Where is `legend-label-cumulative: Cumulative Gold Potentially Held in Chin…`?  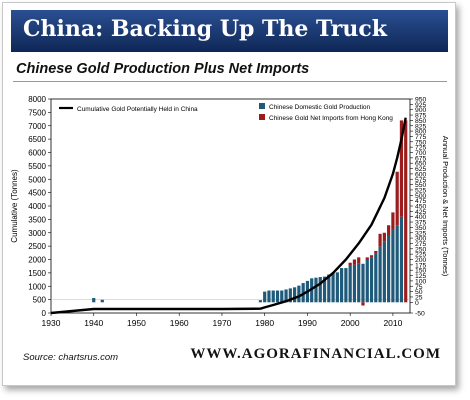 legend-label-cumulative: Cumulative Gold Potentially Held in Chin… is located at coordinates (137, 109).